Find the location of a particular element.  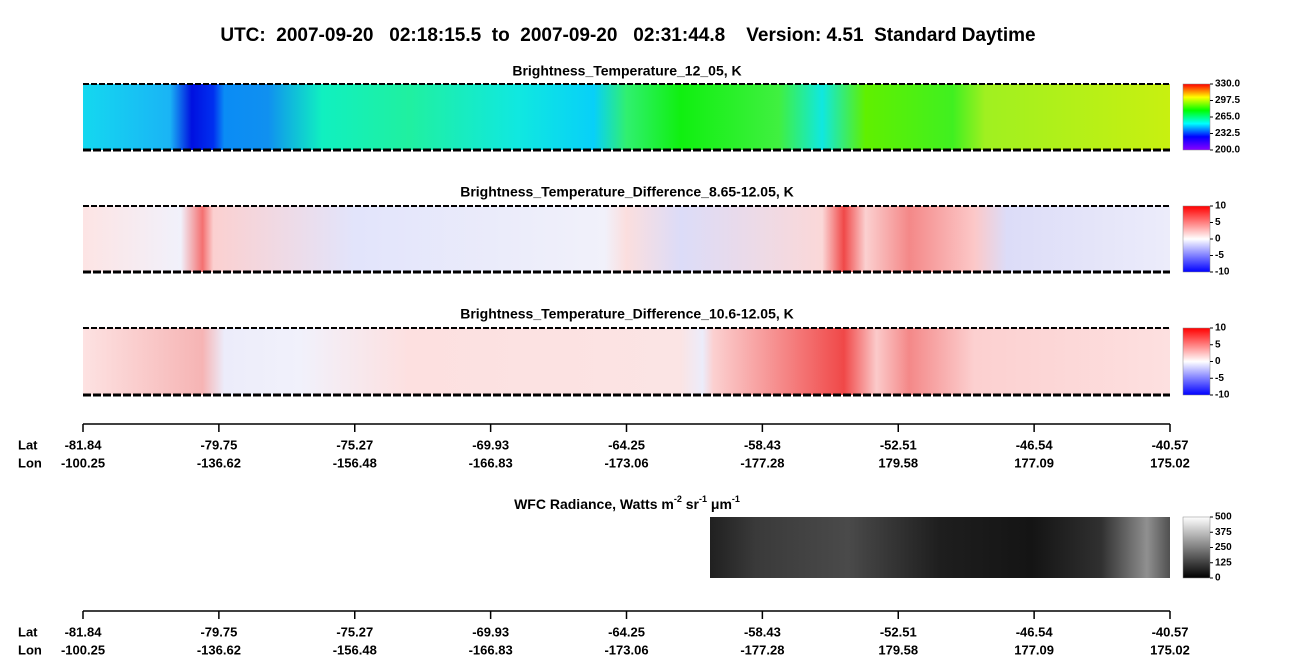

colorbar-label: 232.5 is located at coordinates (1227, 133).